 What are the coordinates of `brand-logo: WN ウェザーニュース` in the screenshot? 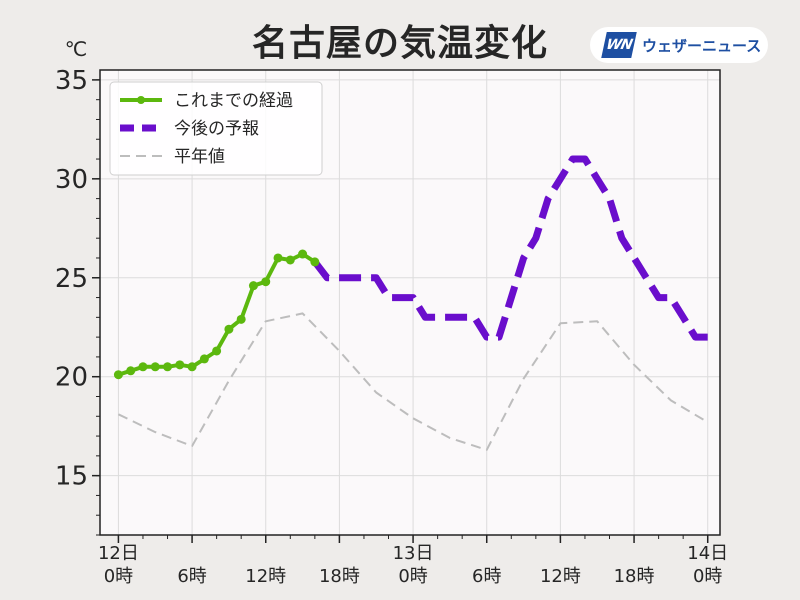 It's located at (679, 45).